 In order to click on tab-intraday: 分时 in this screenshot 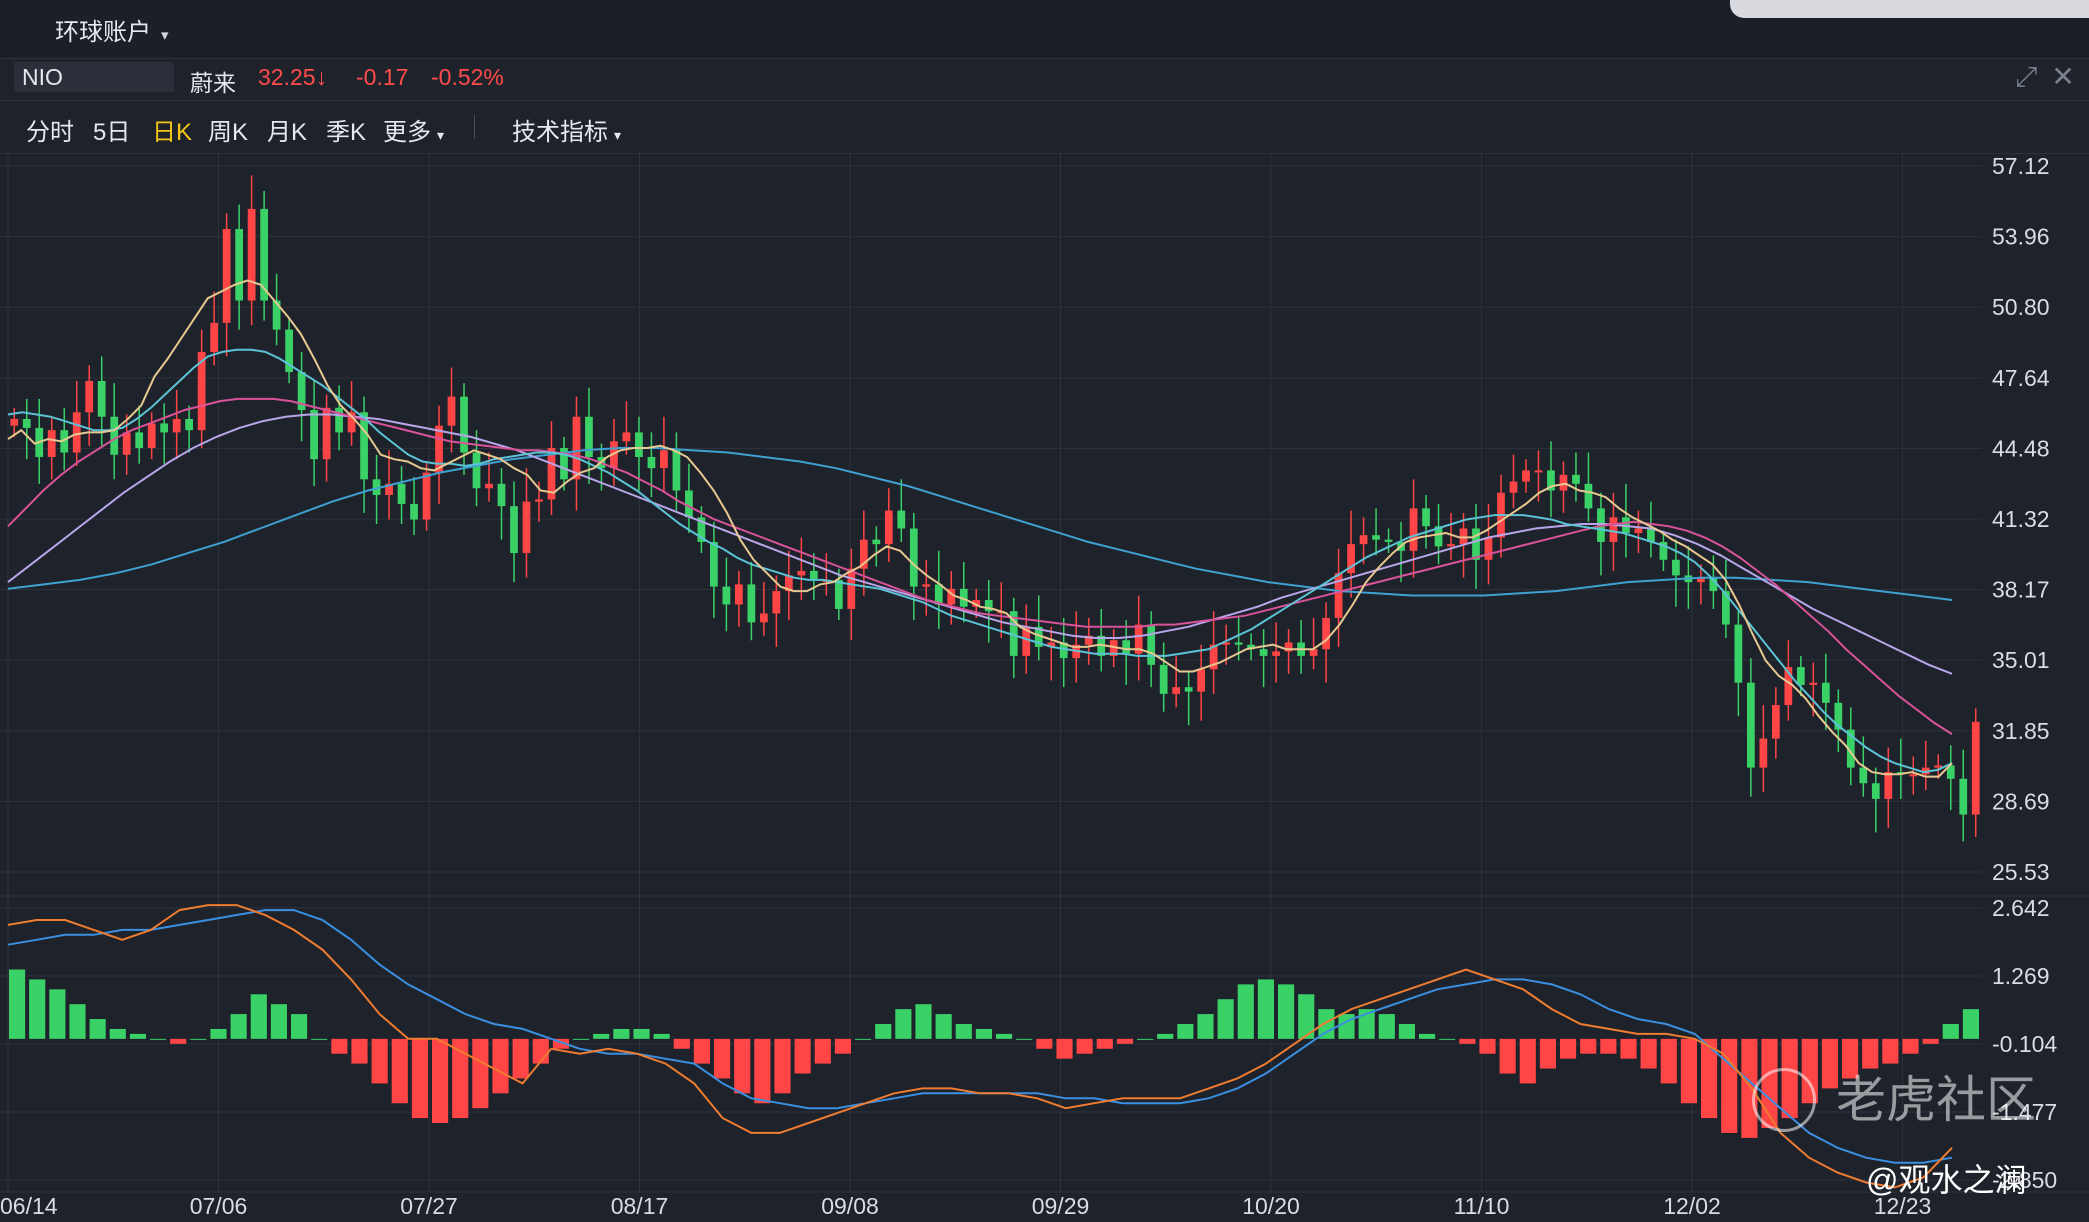, I will do `click(50, 132)`.